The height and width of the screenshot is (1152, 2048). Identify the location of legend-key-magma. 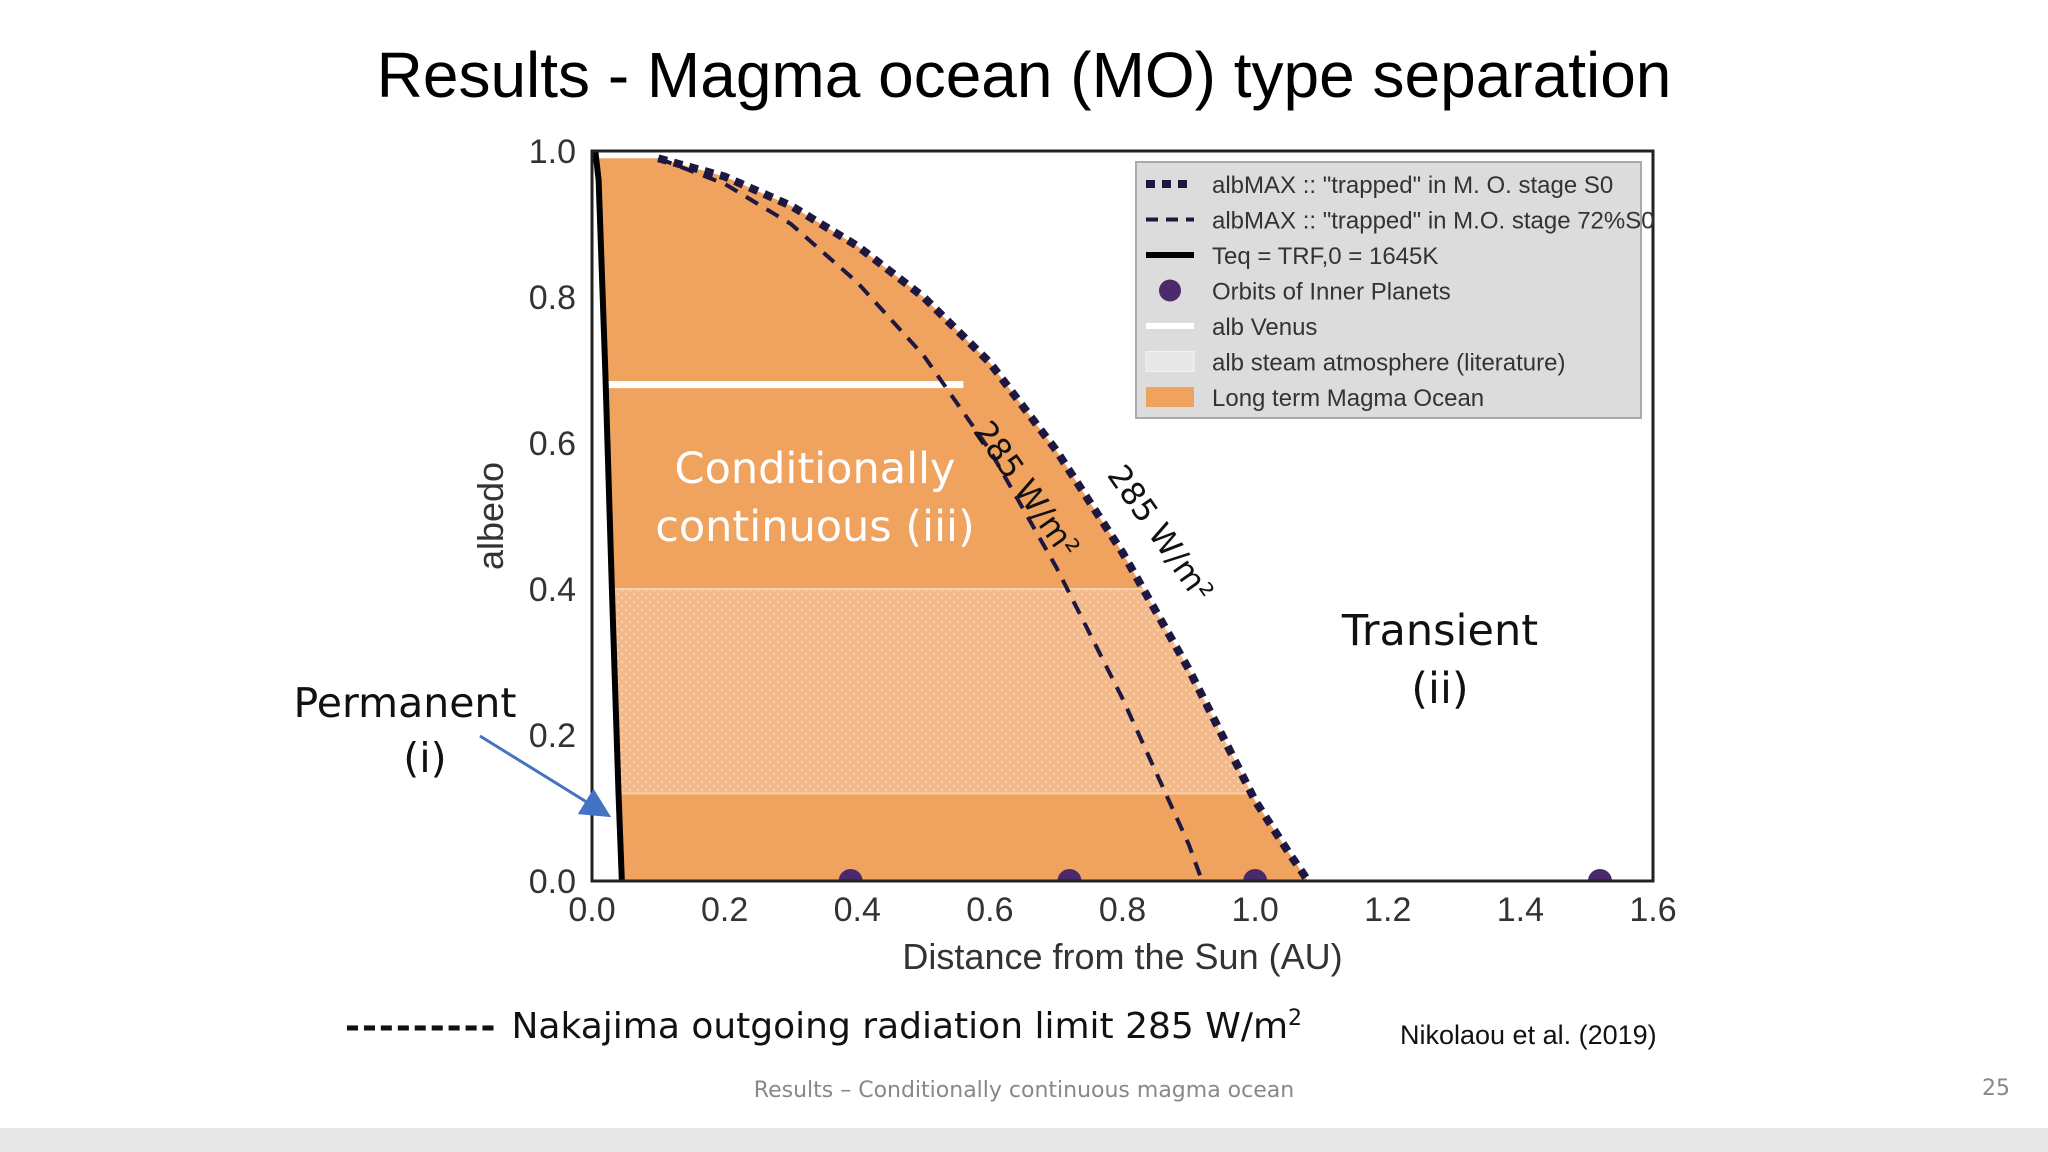
(1170, 397).